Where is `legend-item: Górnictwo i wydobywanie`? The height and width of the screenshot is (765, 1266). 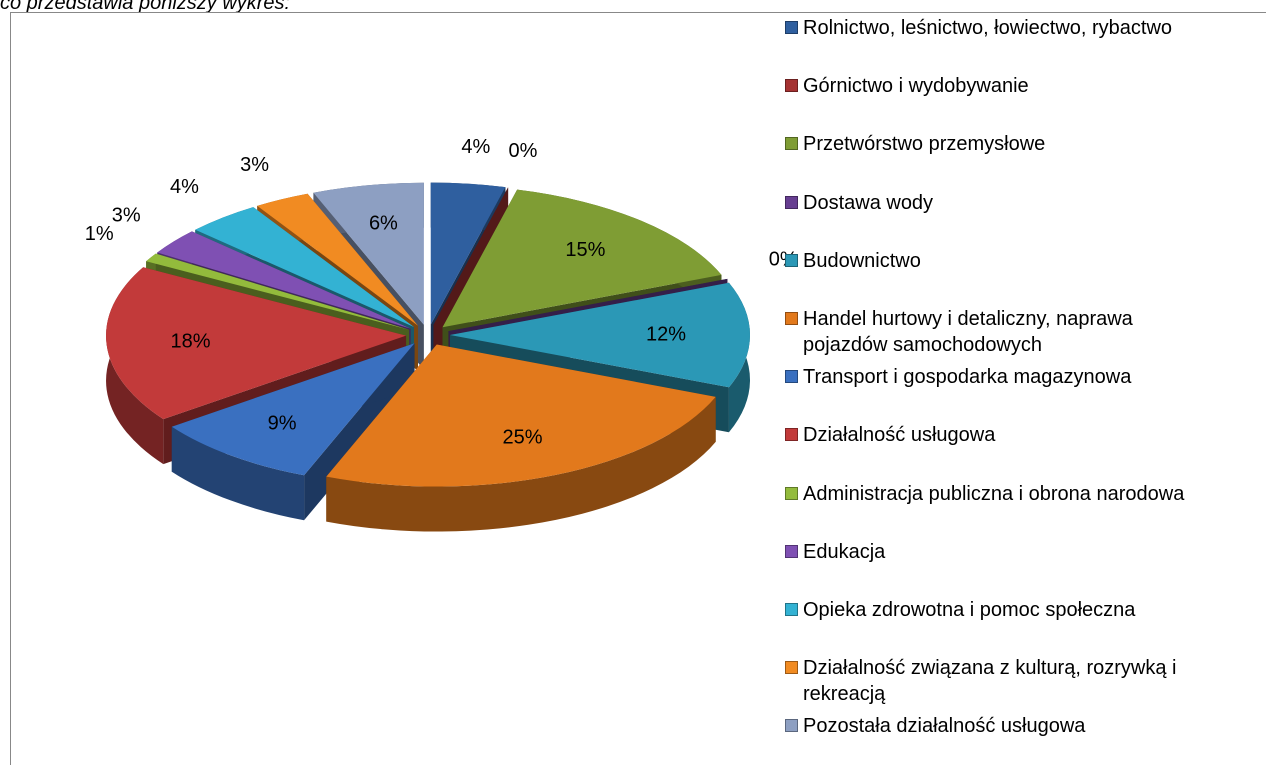
legend-item: Górnictwo i wydobywanie is located at coordinates (995, 86).